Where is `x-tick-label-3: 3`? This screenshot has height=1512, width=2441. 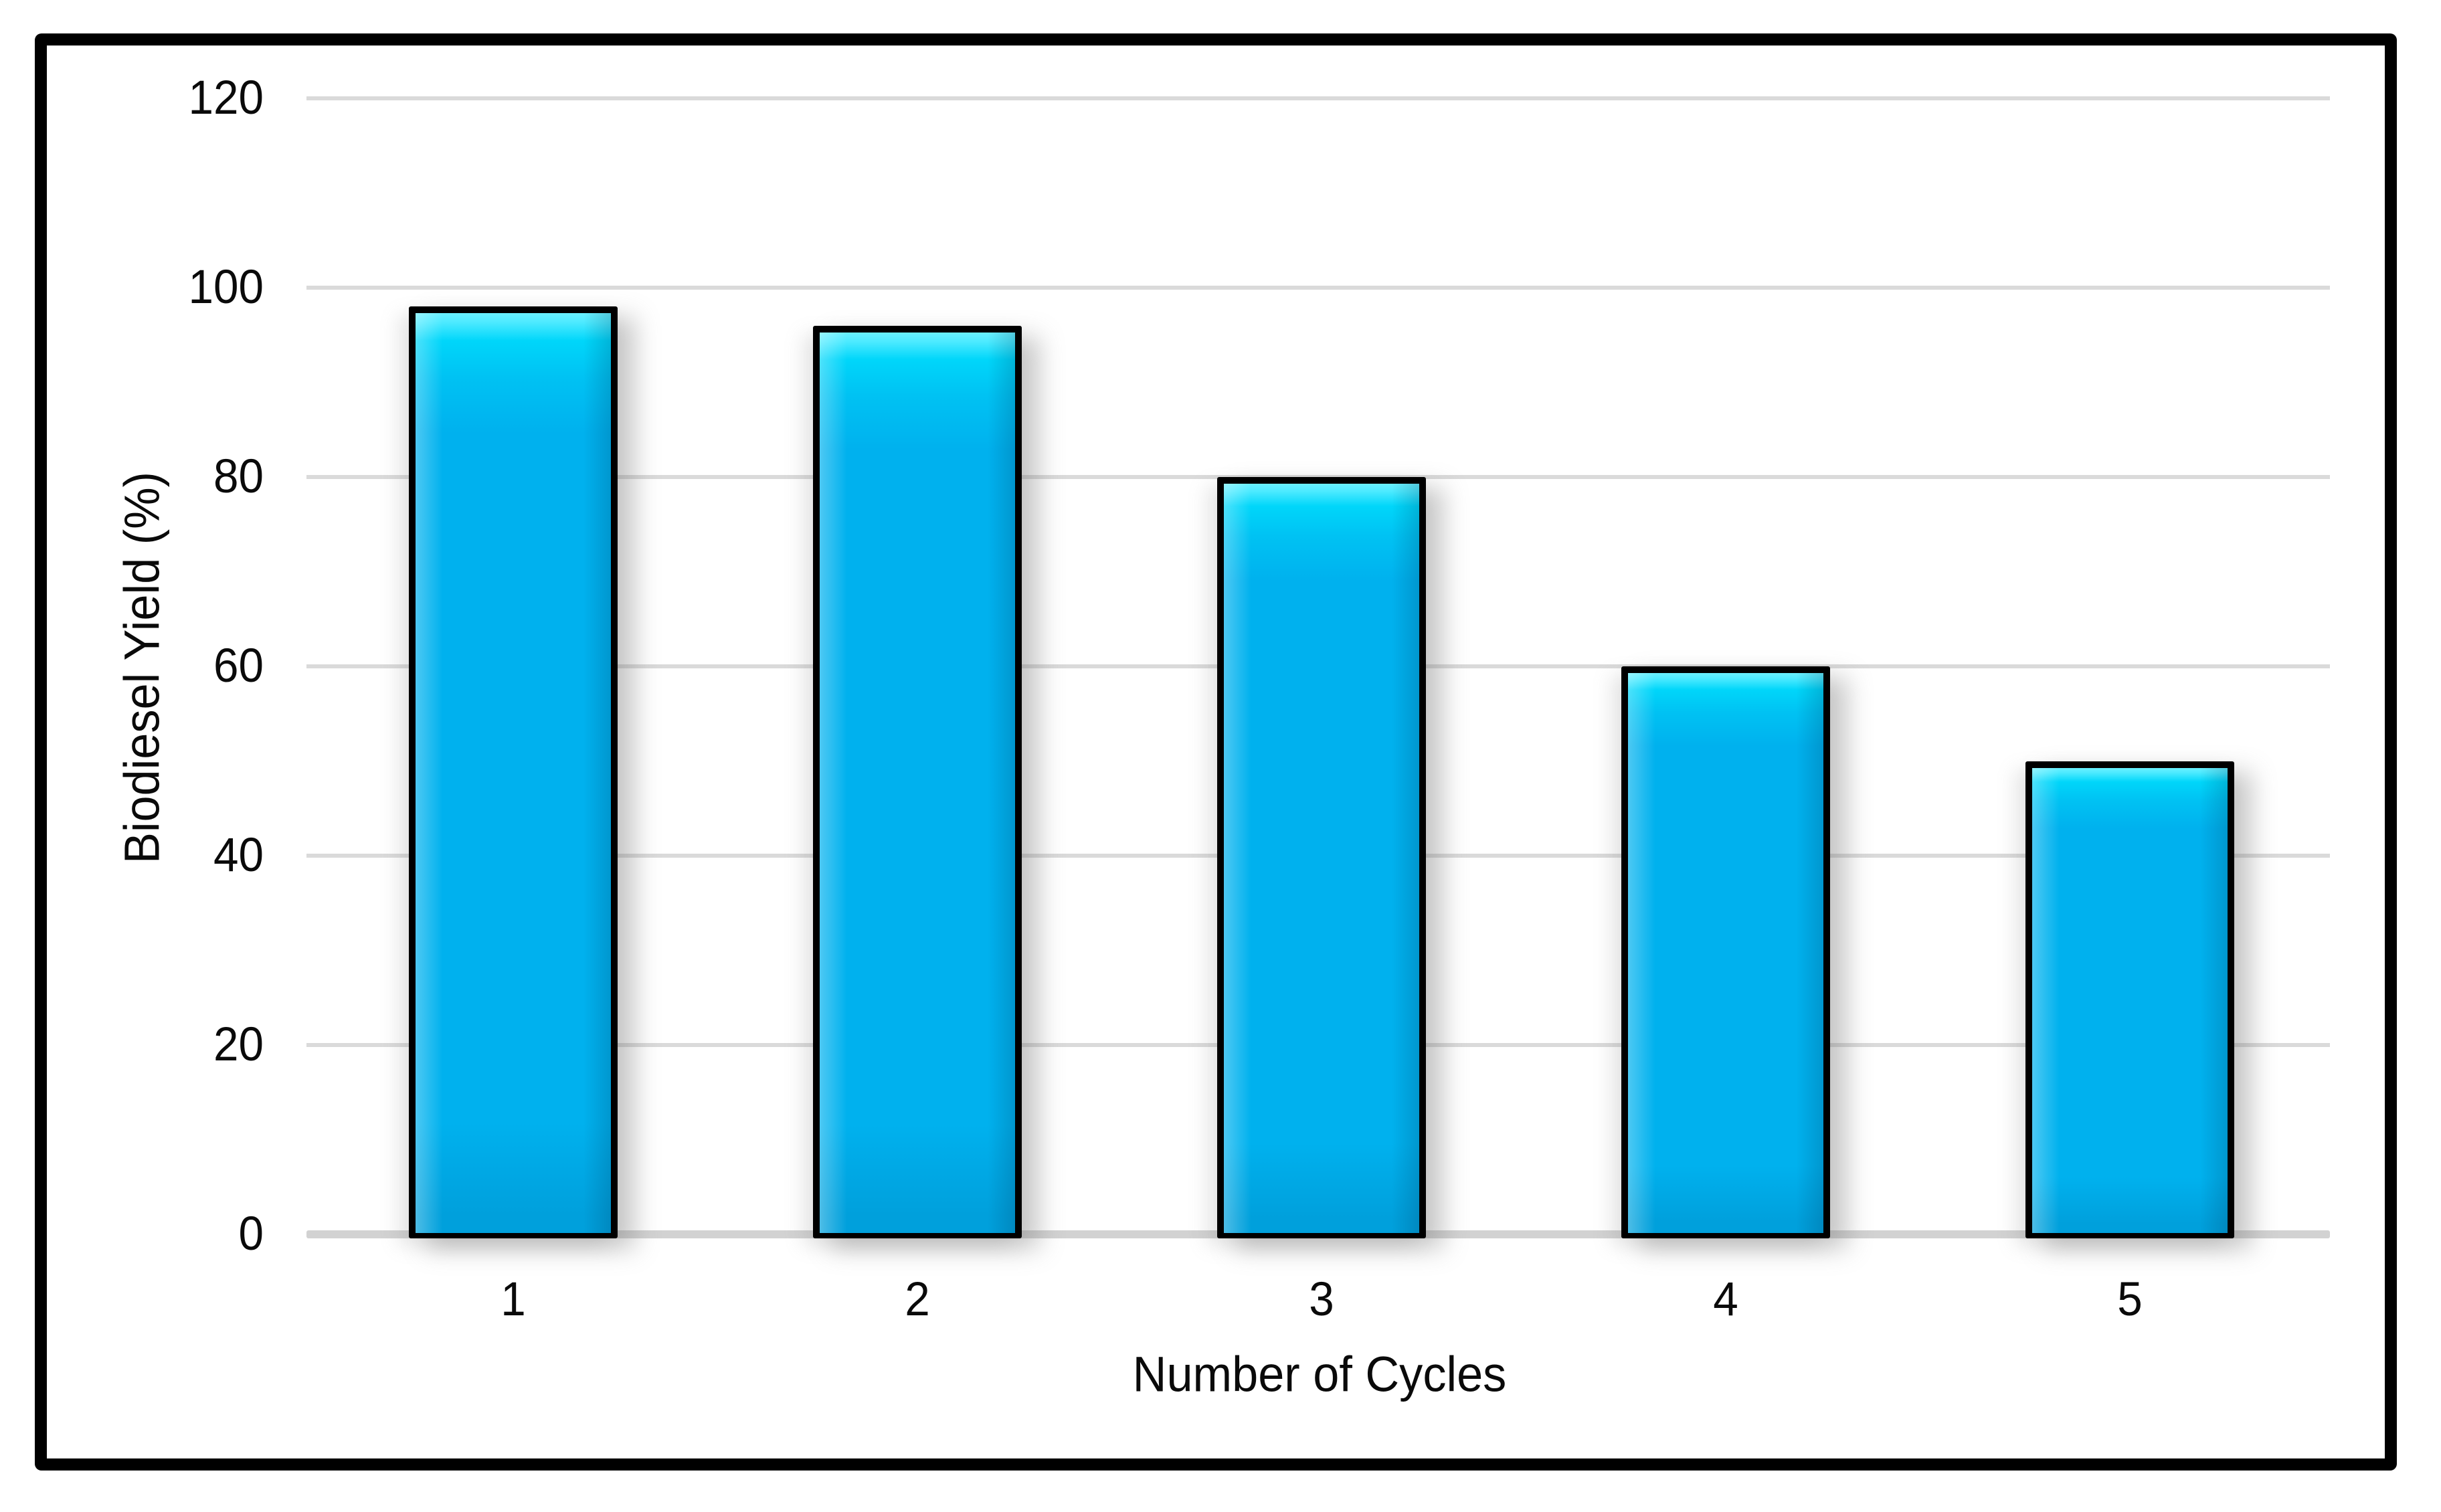
x-tick-label-3: 3 is located at coordinates (1321, 1299).